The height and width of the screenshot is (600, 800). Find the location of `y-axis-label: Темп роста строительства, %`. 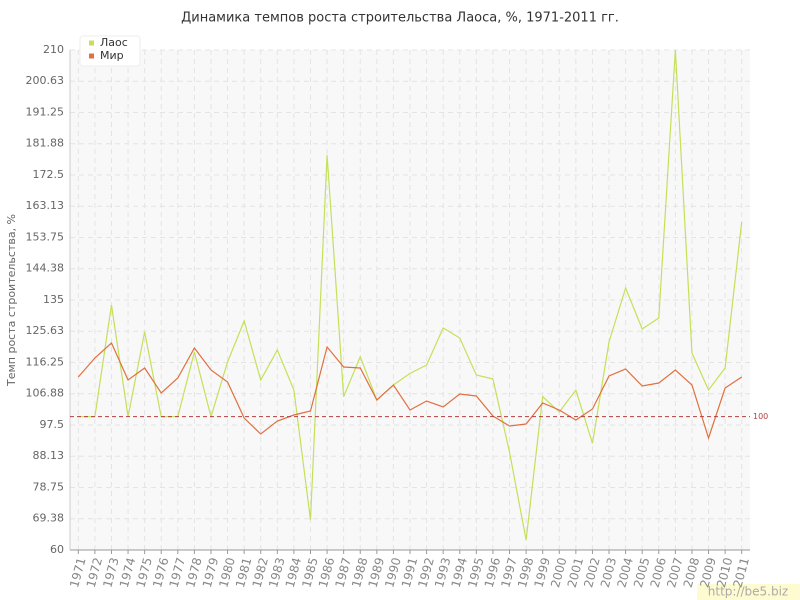

y-axis-label: Темп роста строительства, % is located at coordinates (11, 300).